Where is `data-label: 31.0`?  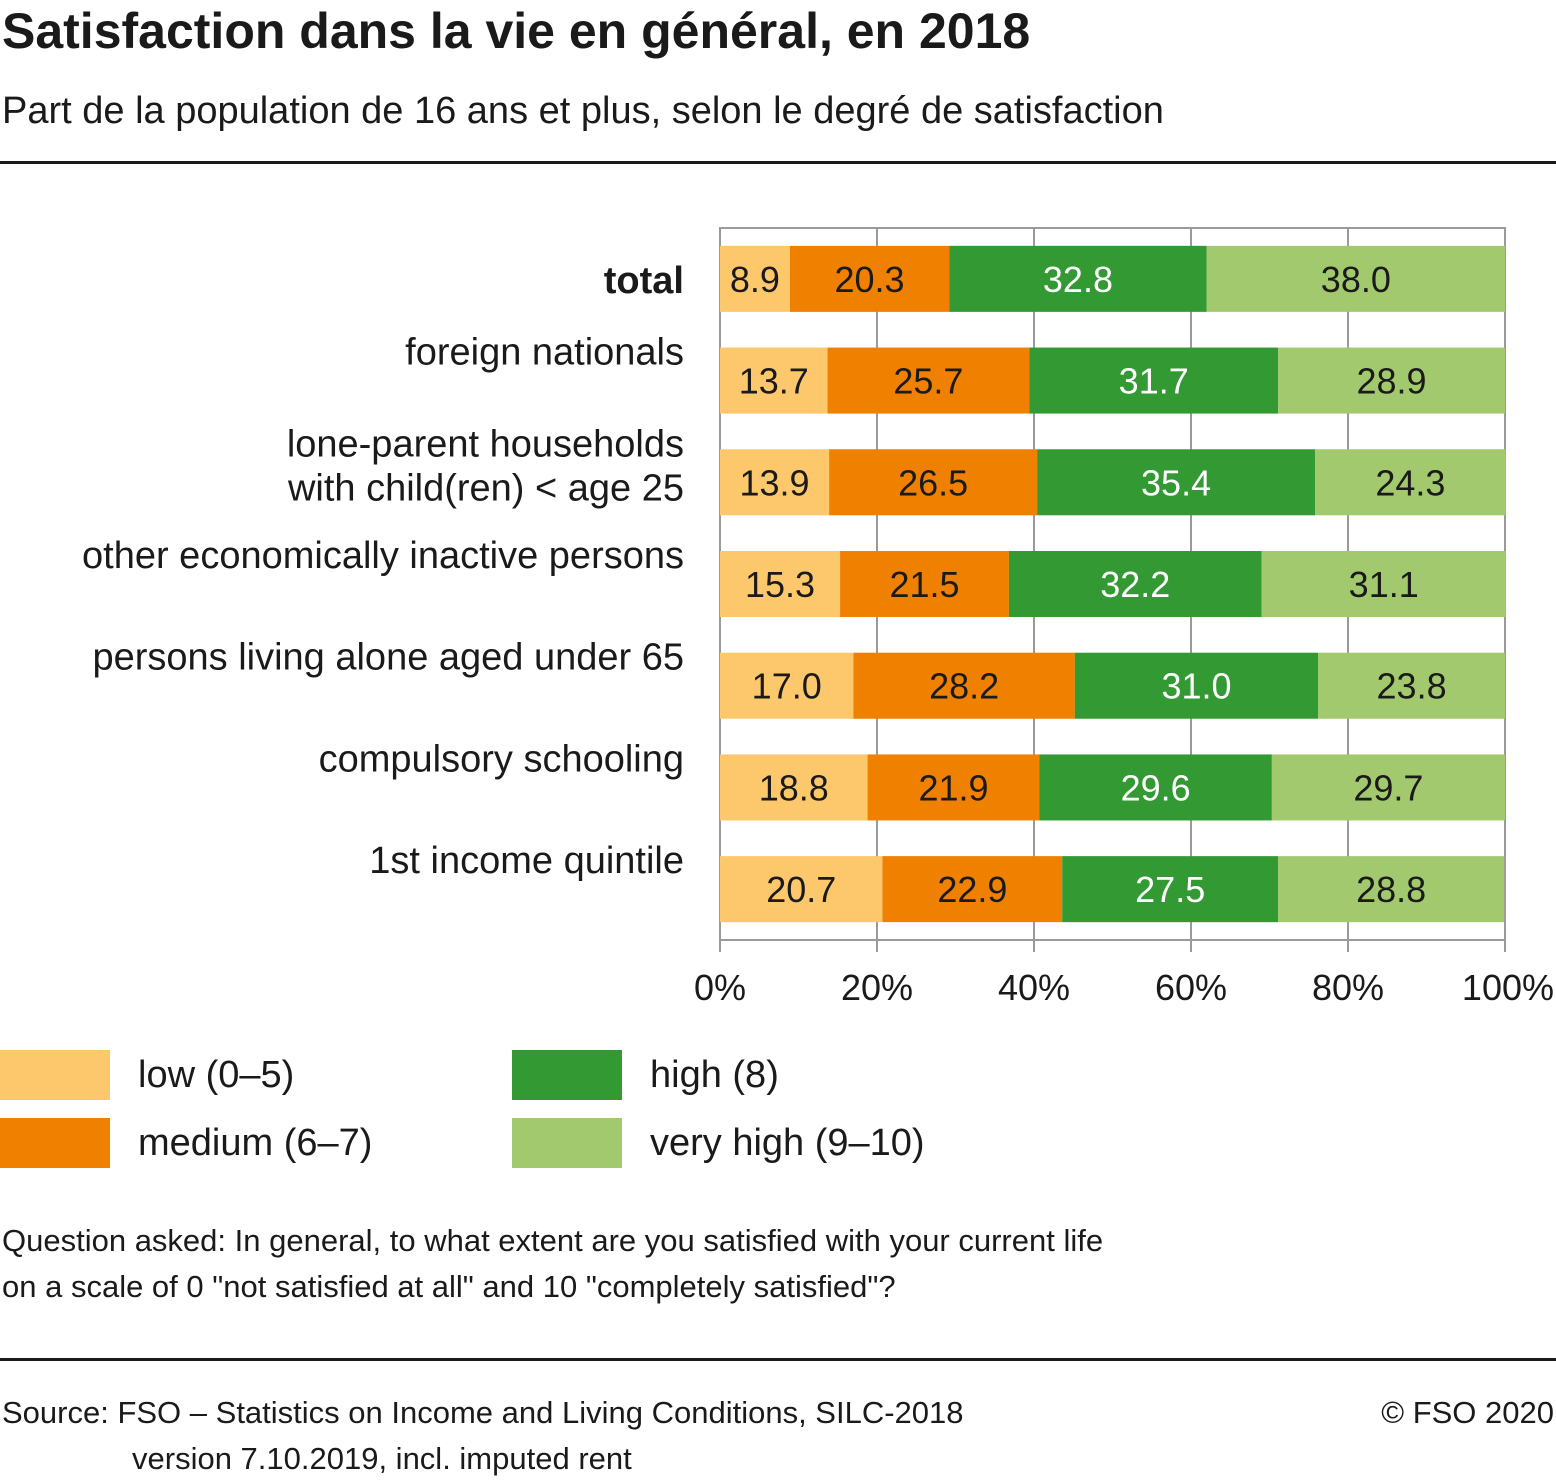 data-label: 31.0 is located at coordinates (1196, 686).